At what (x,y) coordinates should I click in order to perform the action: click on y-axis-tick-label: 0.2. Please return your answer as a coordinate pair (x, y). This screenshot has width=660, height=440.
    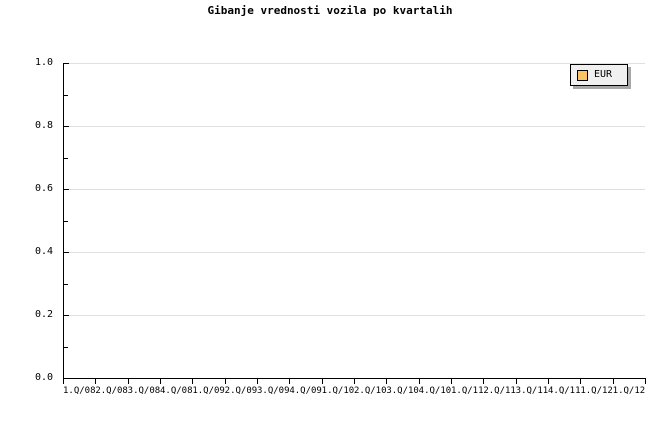
    Looking at the image, I should click on (43, 314).